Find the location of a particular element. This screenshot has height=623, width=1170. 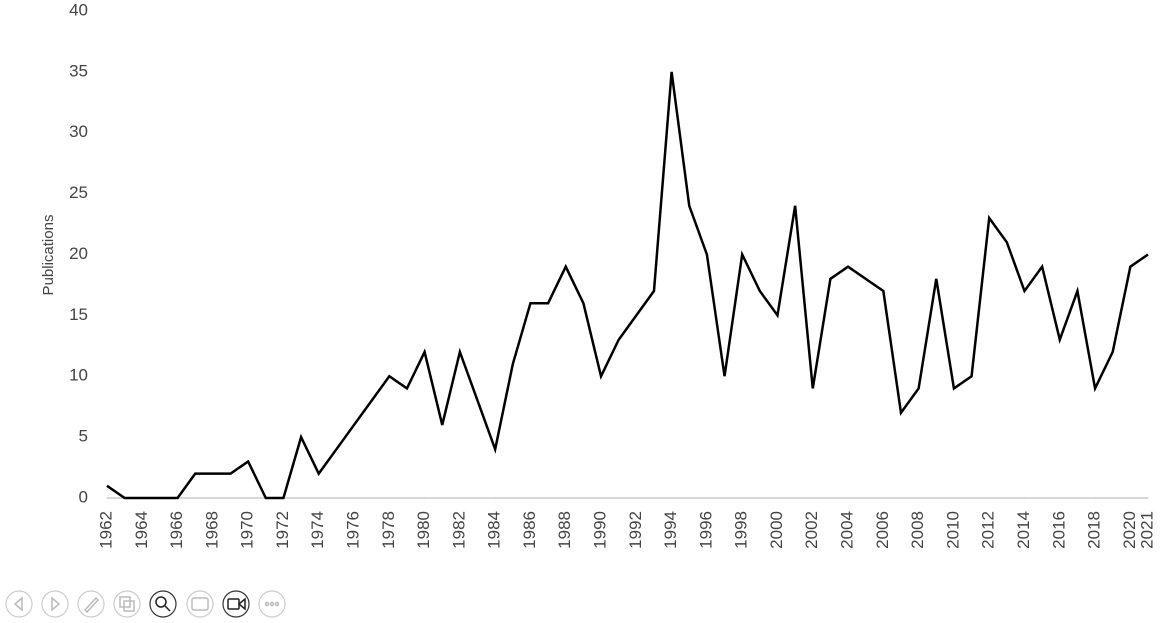

x-tick-label: 1994 is located at coordinates (670, 530).